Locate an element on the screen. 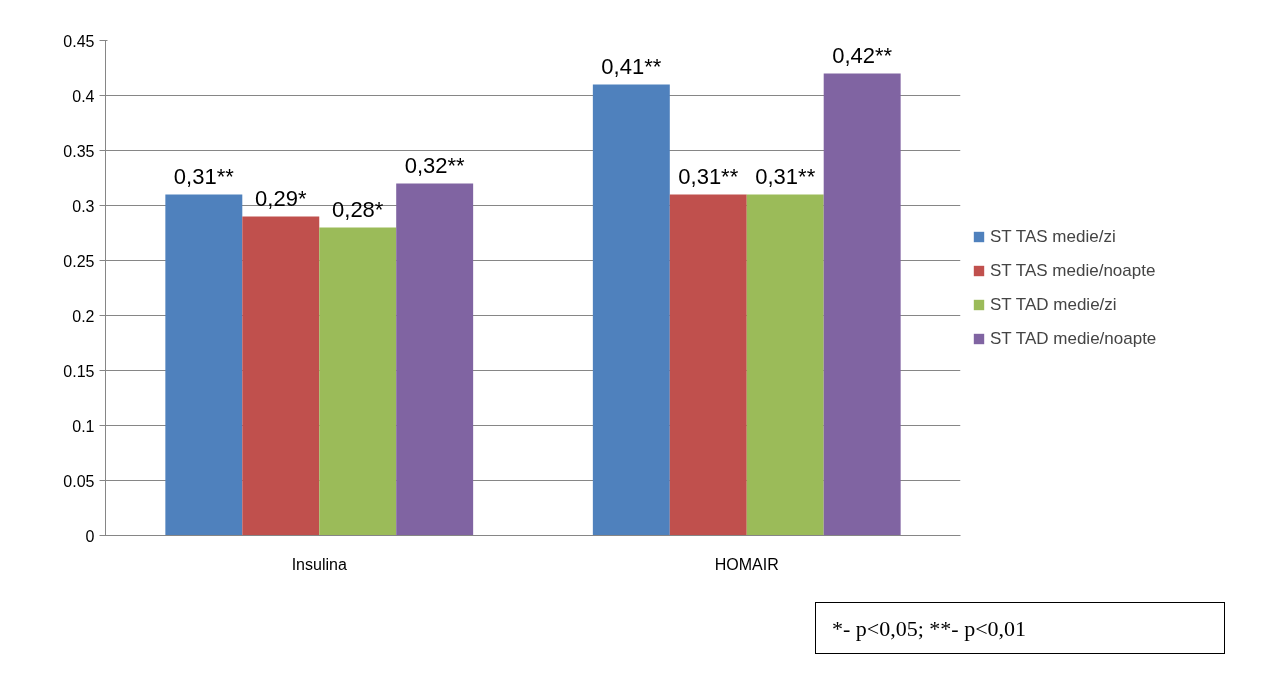  data-label: 0,32** is located at coordinates (435, 165).